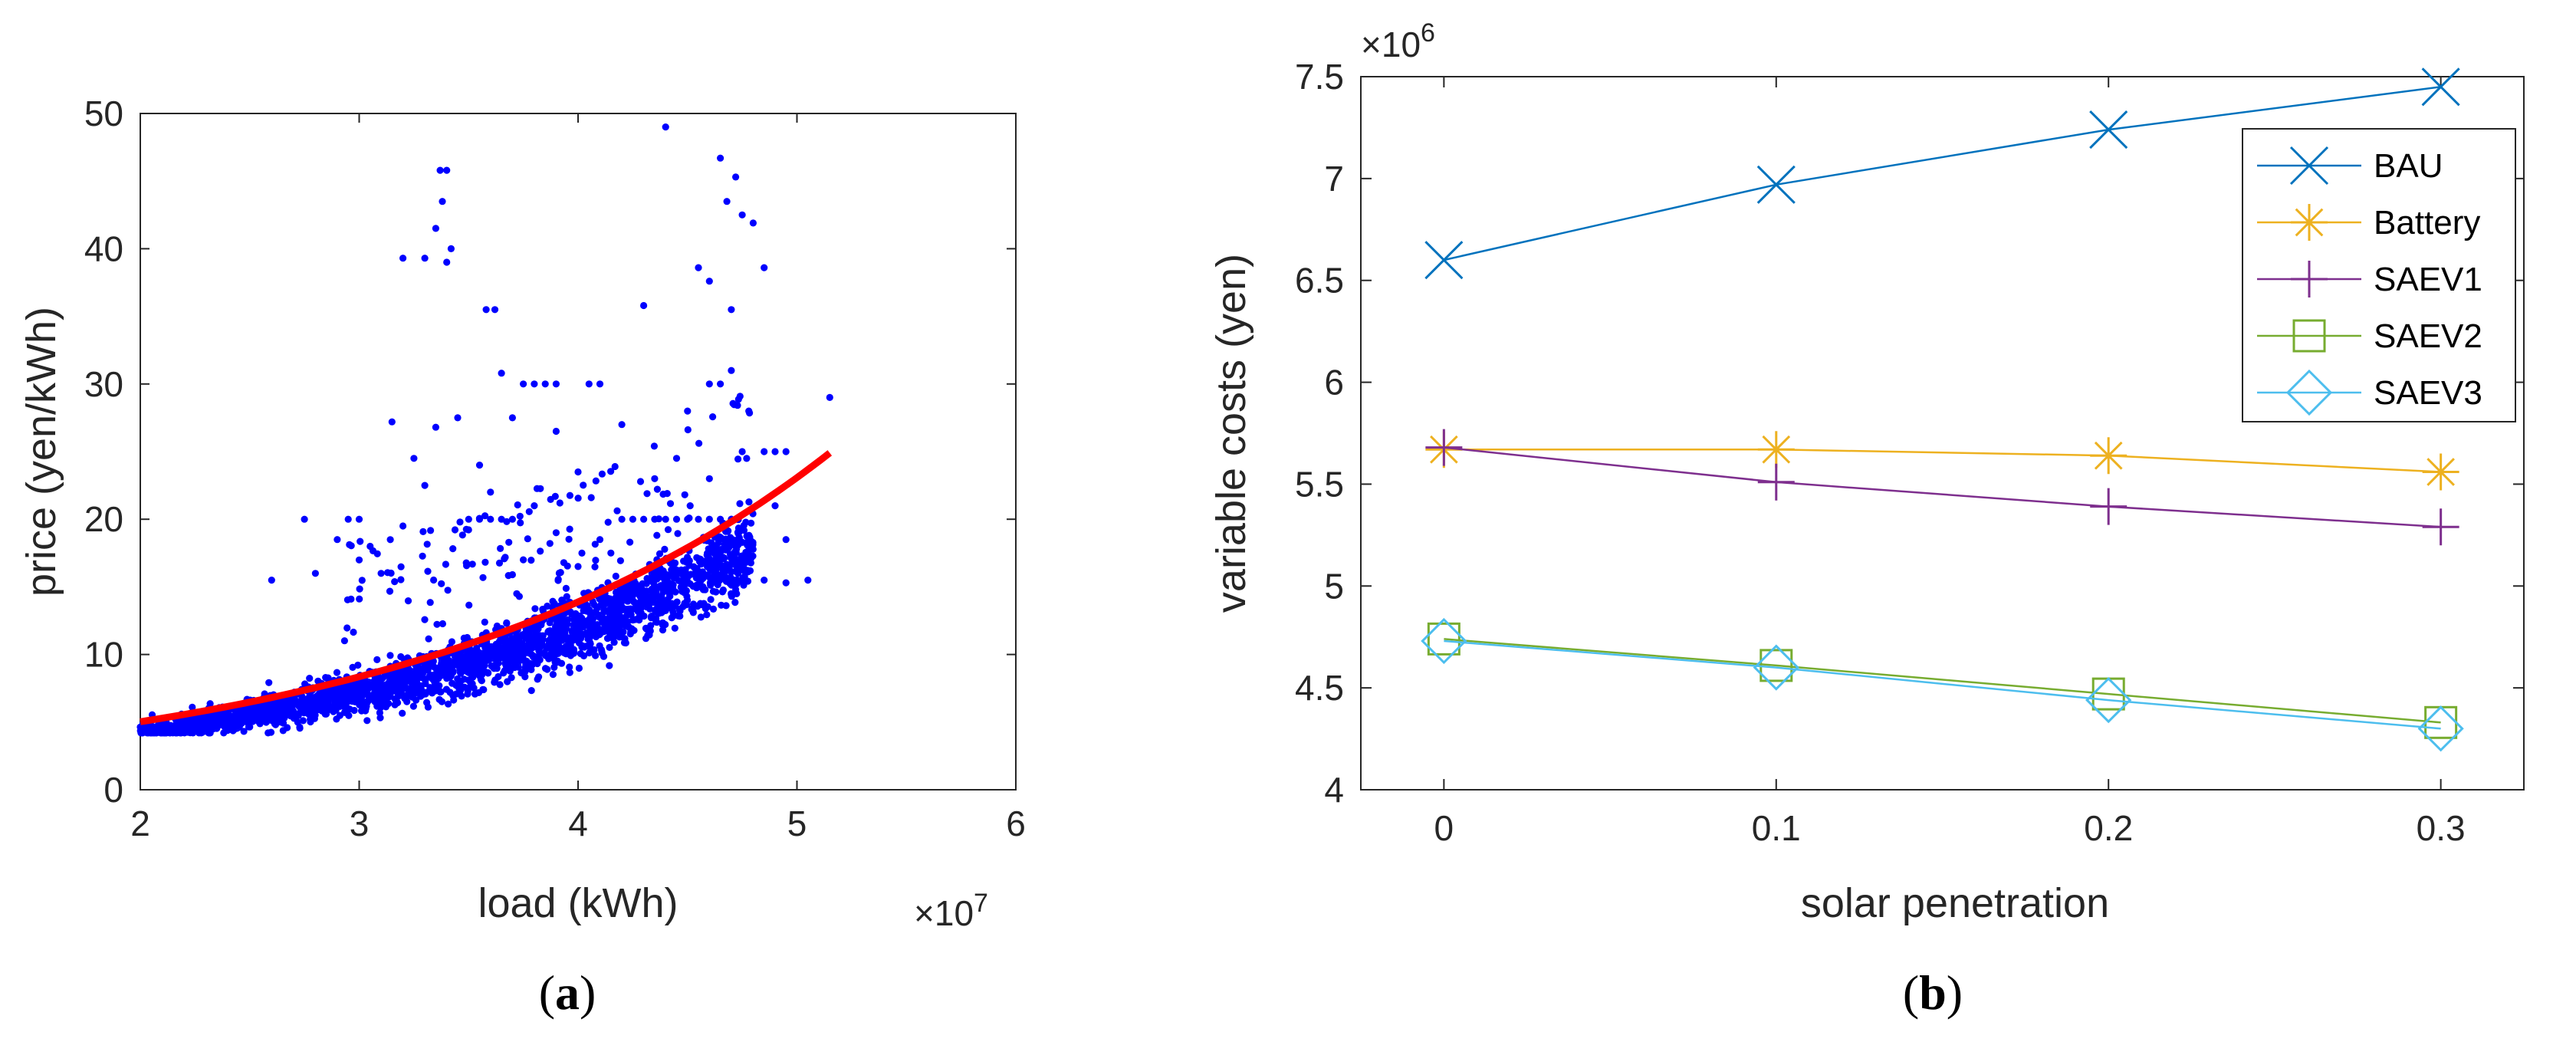 The height and width of the screenshot is (1042, 2576). Describe the element at coordinates (2369, 281) in the screenshot. I see `panel-b-legend-items: BAU Battery SAEV1 SAEV2 SAEV3` at that location.